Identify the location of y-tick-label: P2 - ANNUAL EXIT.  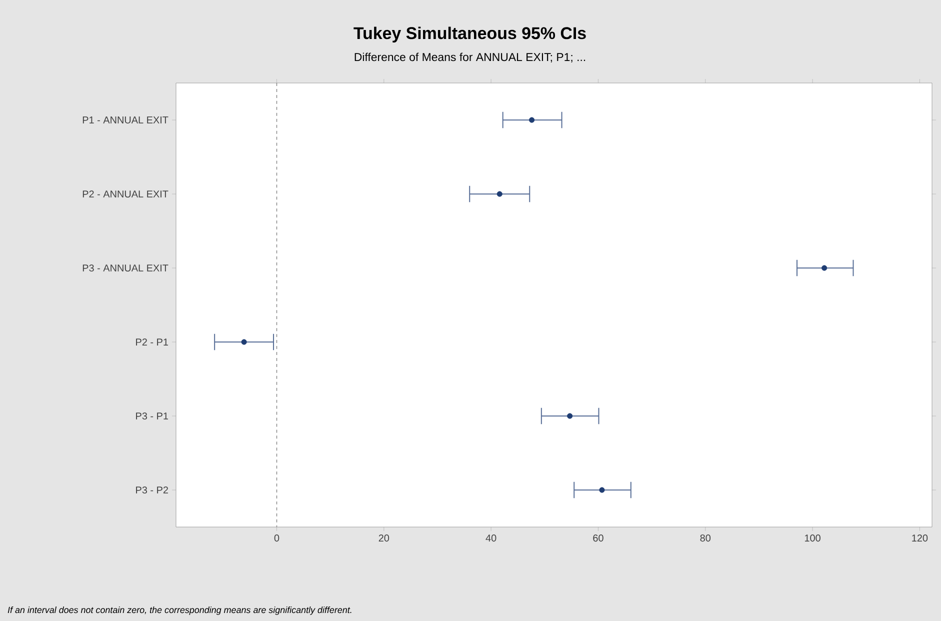
(125, 194).